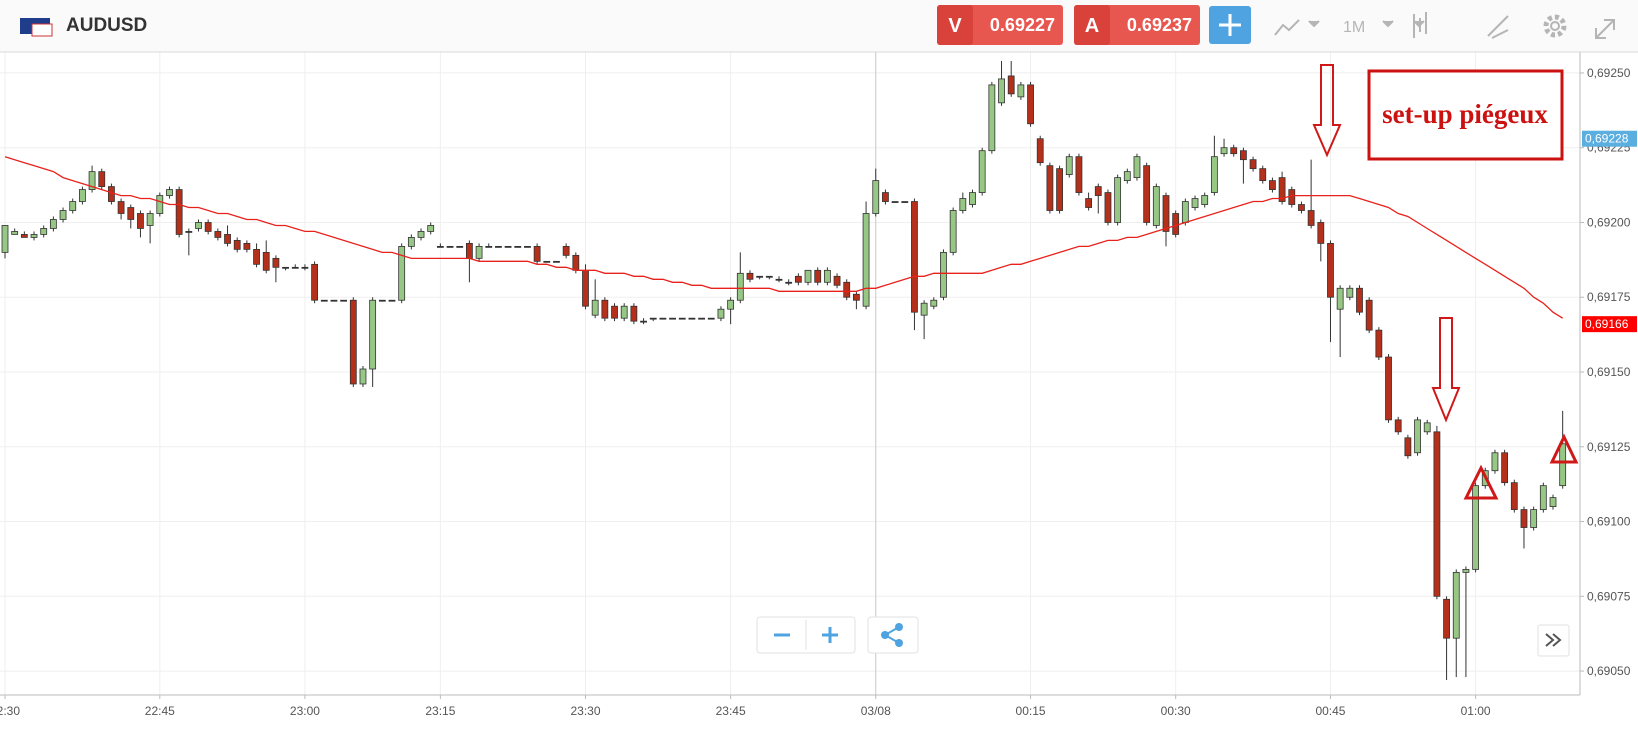 The height and width of the screenshot is (734, 1638). What do you see at coordinates (1092, 26) in the screenshot?
I see `buy-label: A` at bounding box center [1092, 26].